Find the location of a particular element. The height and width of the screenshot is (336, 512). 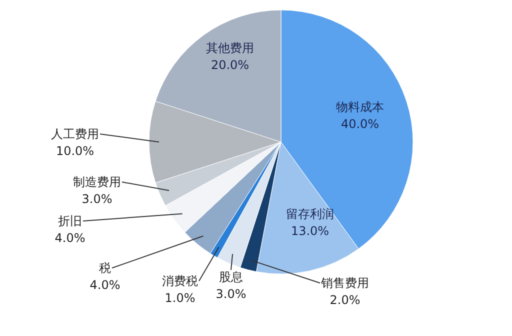

slice-label: 消费税 is located at coordinates (180, 281).